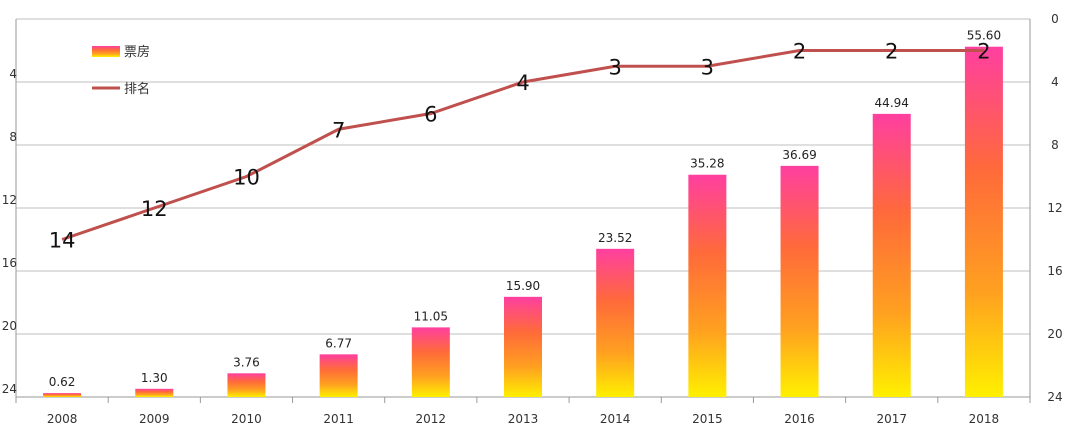 This screenshot has height=445, width=1080. Describe the element at coordinates (246, 178) in the screenshot. I see `rank-value-label: 10` at that location.